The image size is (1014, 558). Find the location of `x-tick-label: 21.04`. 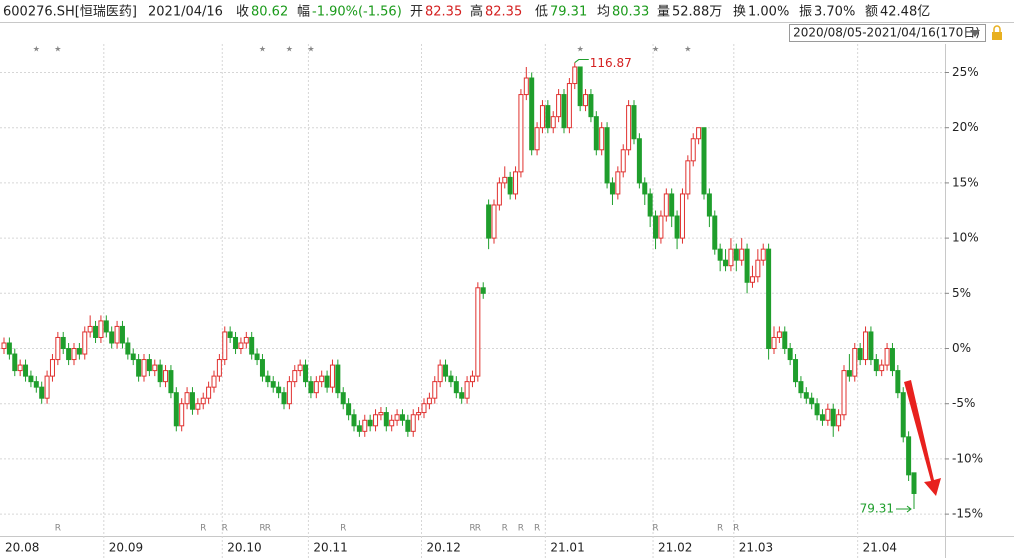

x-tick-label: 21.04 is located at coordinates (880, 548).